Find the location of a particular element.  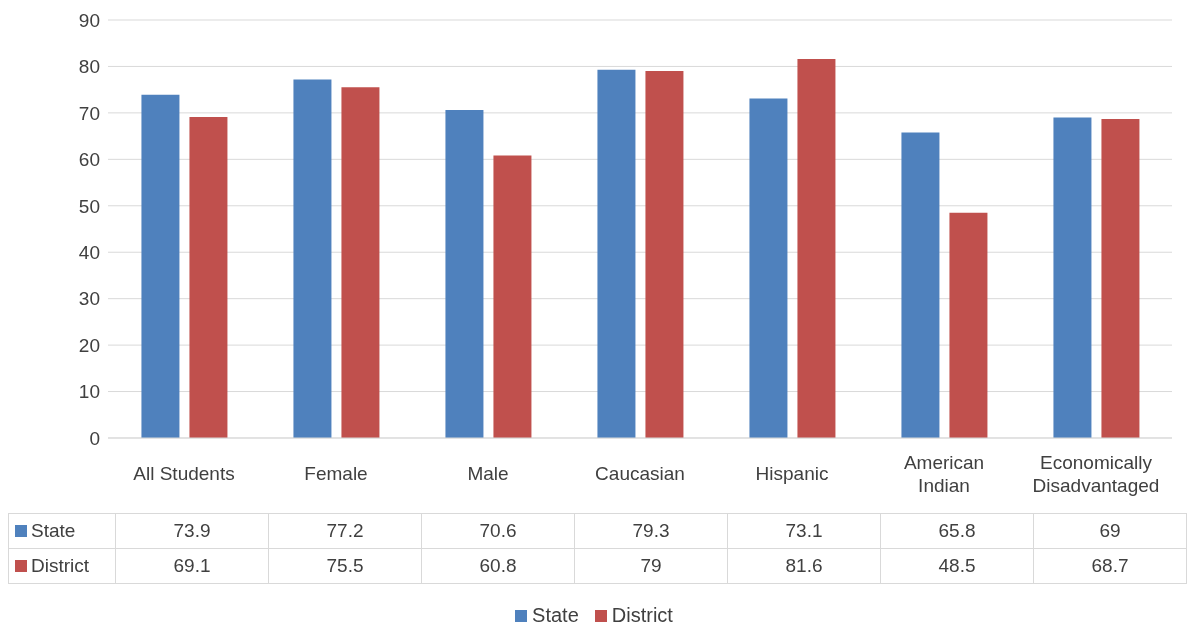

y-tick-label: 60 is located at coordinates (89, 160).